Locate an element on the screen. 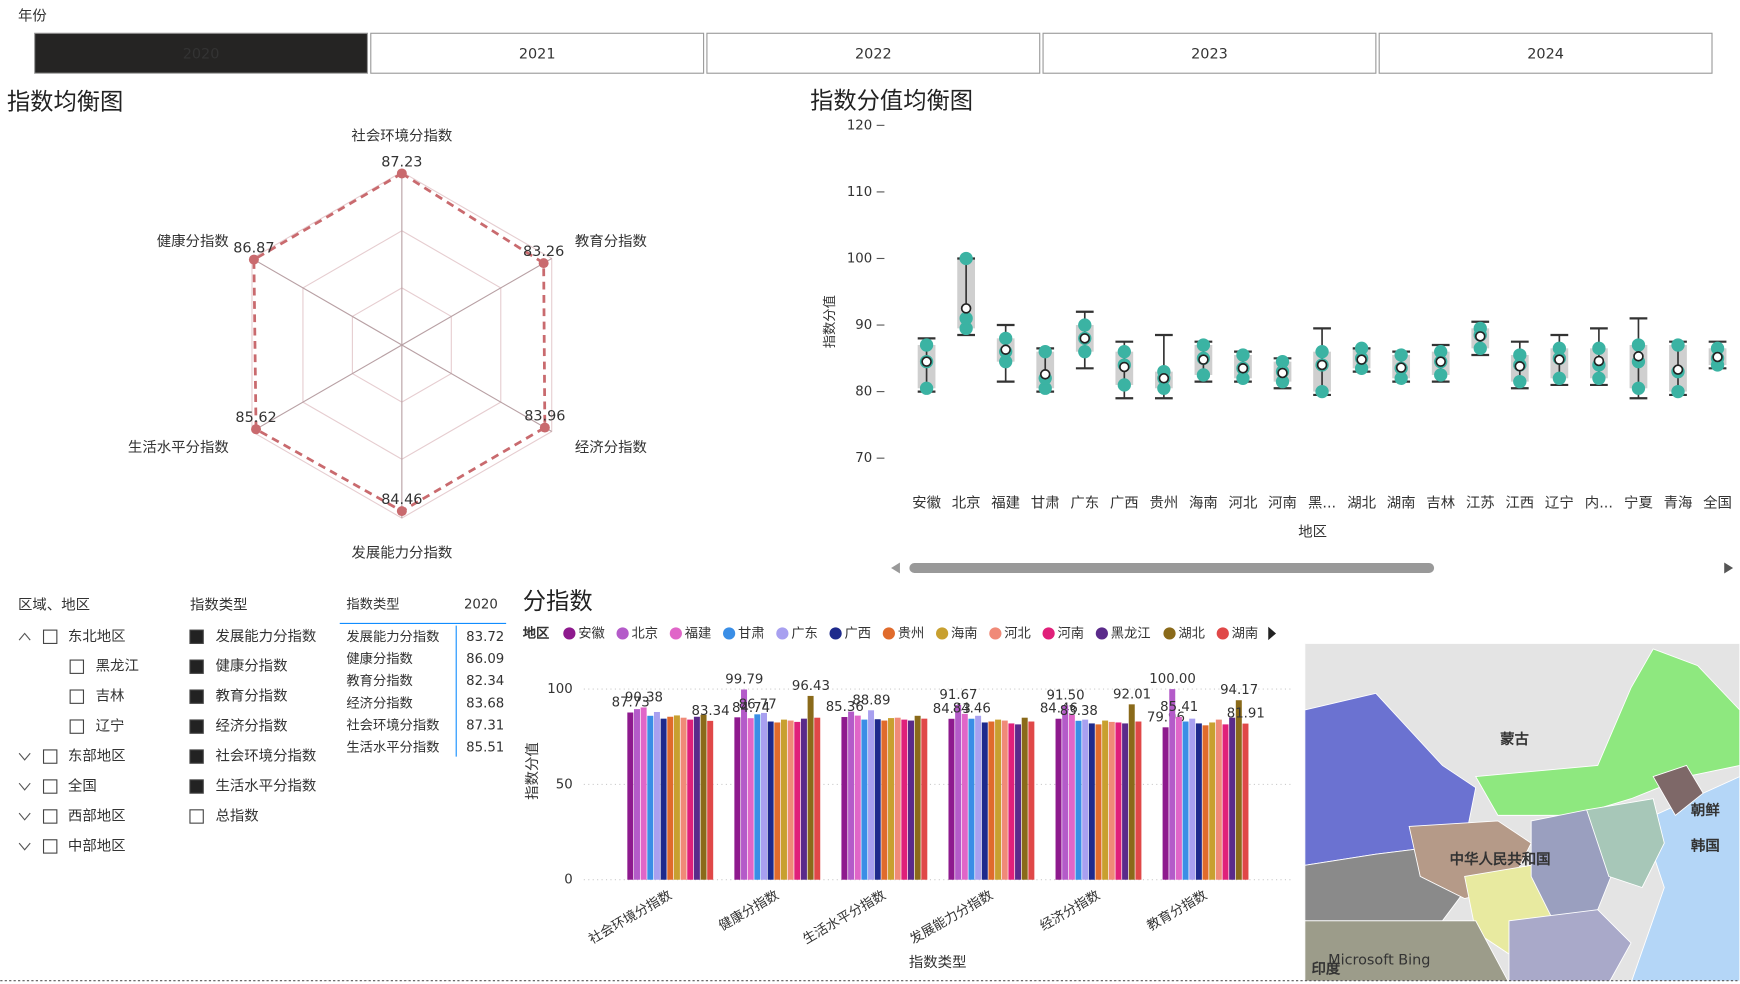 The image size is (1740, 984). category-label: 教育分指数 is located at coordinates (611, 241).